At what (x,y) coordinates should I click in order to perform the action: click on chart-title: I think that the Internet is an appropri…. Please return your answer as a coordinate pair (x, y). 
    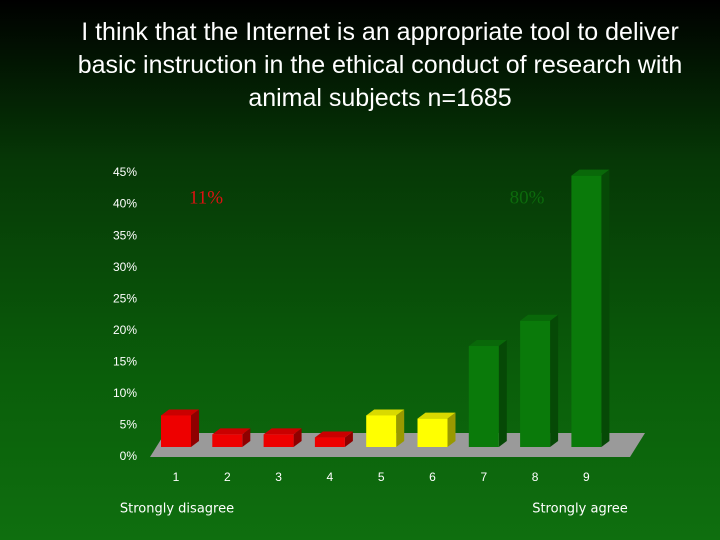
    Looking at the image, I should click on (380, 65).